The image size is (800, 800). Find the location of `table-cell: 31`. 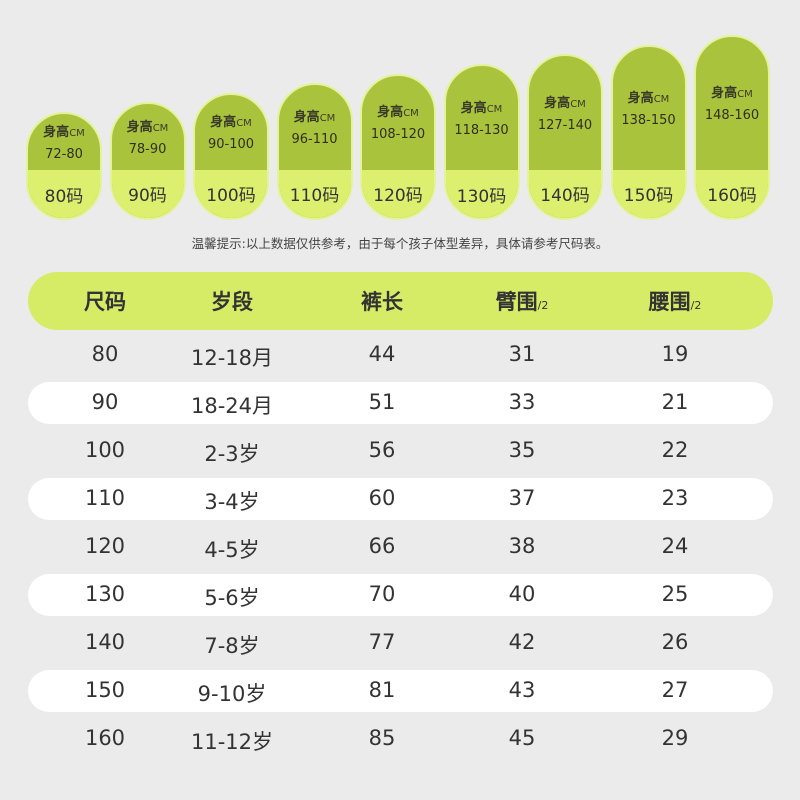

table-cell: 31 is located at coordinates (522, 354).